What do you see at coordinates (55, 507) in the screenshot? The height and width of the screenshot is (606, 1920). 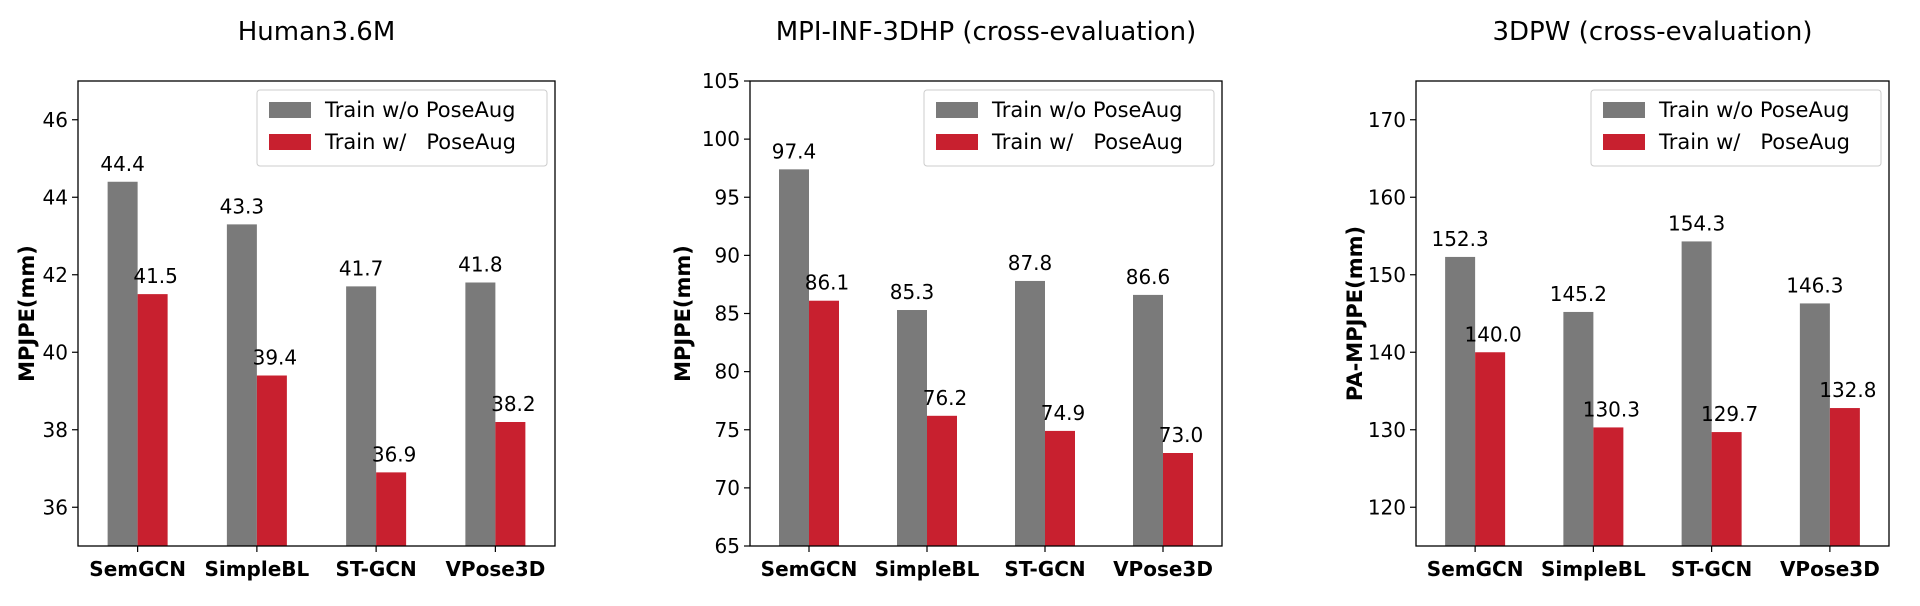 I see `y-tick-label: 36` at bounding box center [55, 507].